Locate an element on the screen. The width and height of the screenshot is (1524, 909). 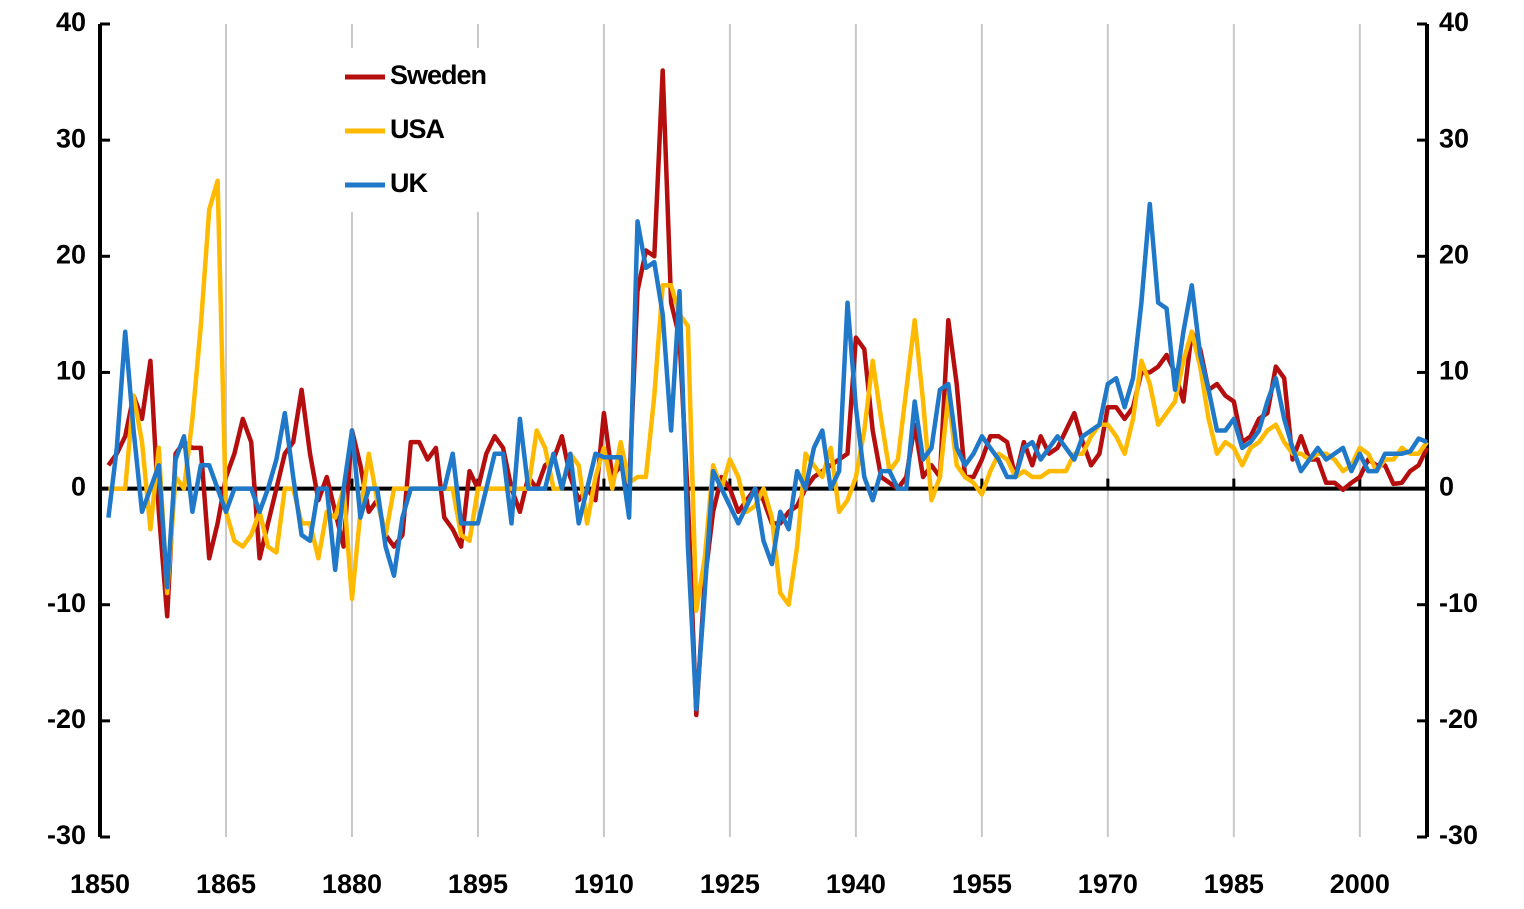
y-tick-label: -10 is located at coordinates (66, 603).